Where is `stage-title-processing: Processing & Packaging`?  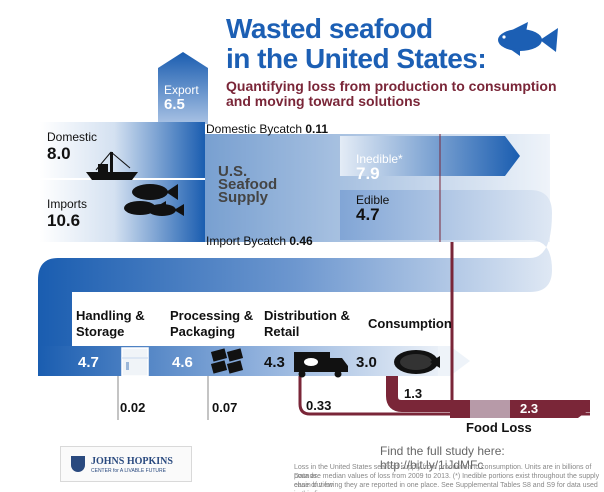
stage-title-processing: Processing & Packaging is located at coordinates (211, 324).